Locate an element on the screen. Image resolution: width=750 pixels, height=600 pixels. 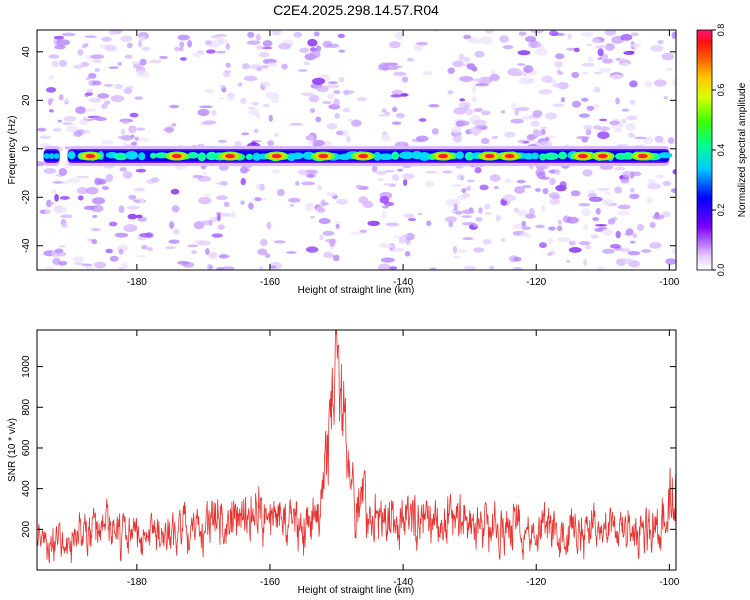
colorbar-ticks: 0.0 0.2 0.4 0.6 0.8 is located at coordinates (719, 150).